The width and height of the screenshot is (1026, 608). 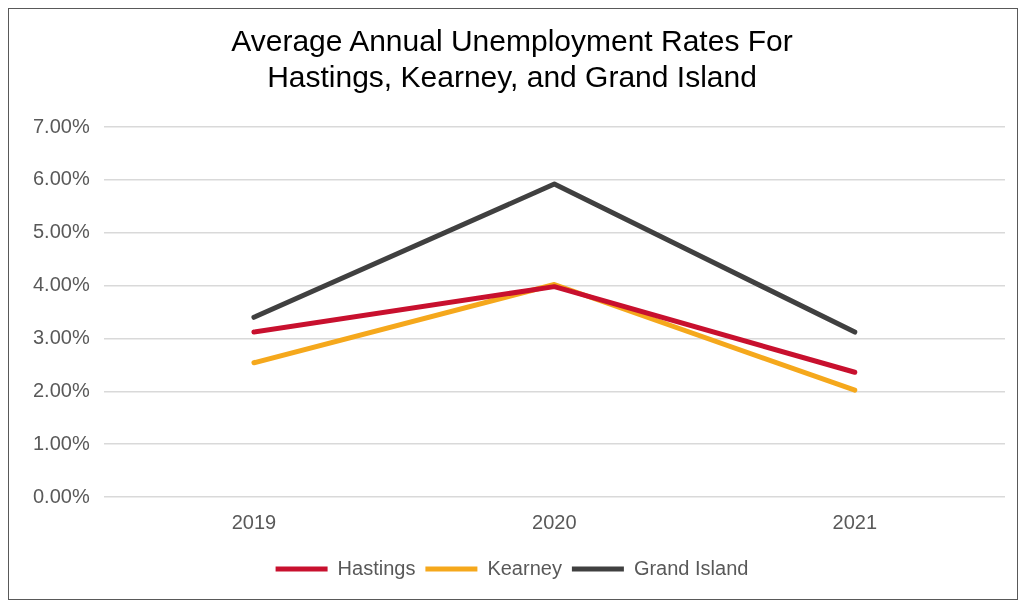 What do you see at coordinates (61, 178) in the screenshot?
I see `y-tick-label: 6.00%` at bounding box center [61, 178].